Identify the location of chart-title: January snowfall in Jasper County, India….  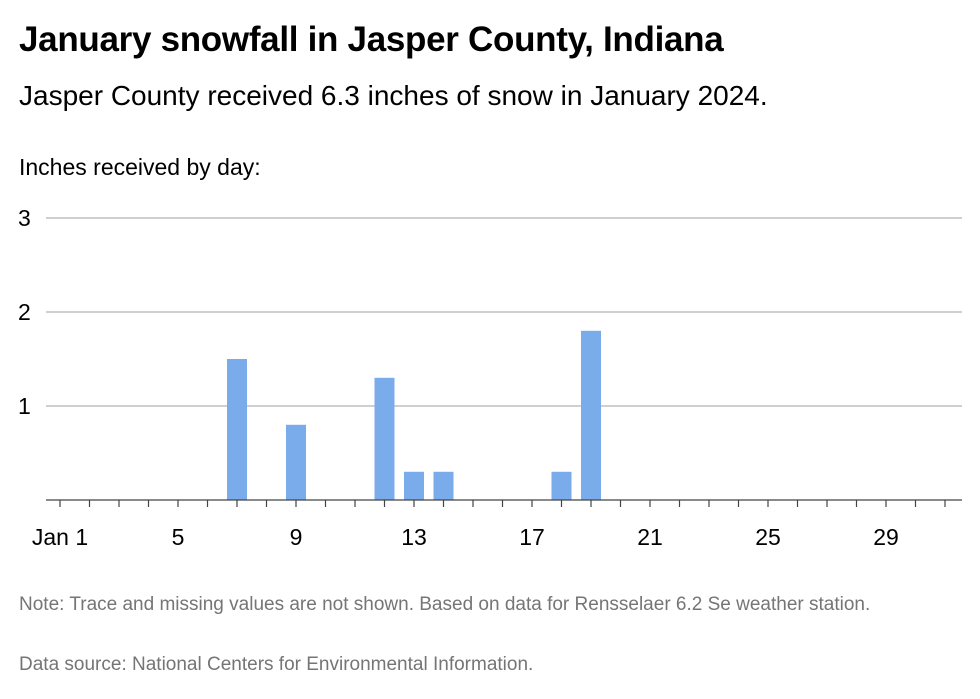
(371, 39).